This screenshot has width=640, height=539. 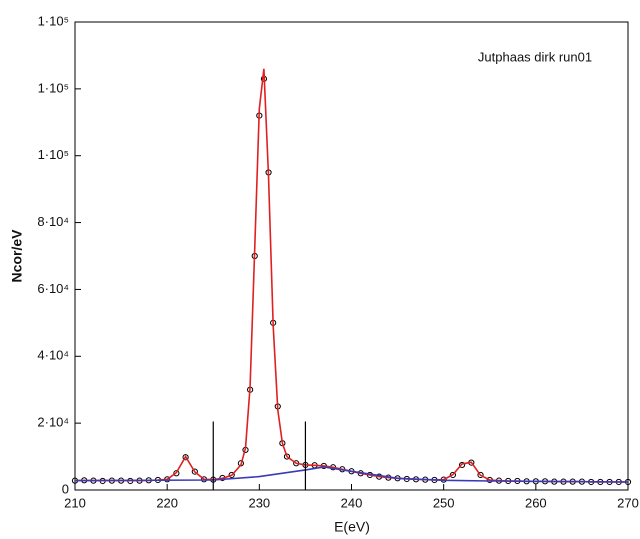 What do you see at coordinates (444, 502) in the screenshot?
I see `x-tick-label: 250` at bounding box center [444, 502].